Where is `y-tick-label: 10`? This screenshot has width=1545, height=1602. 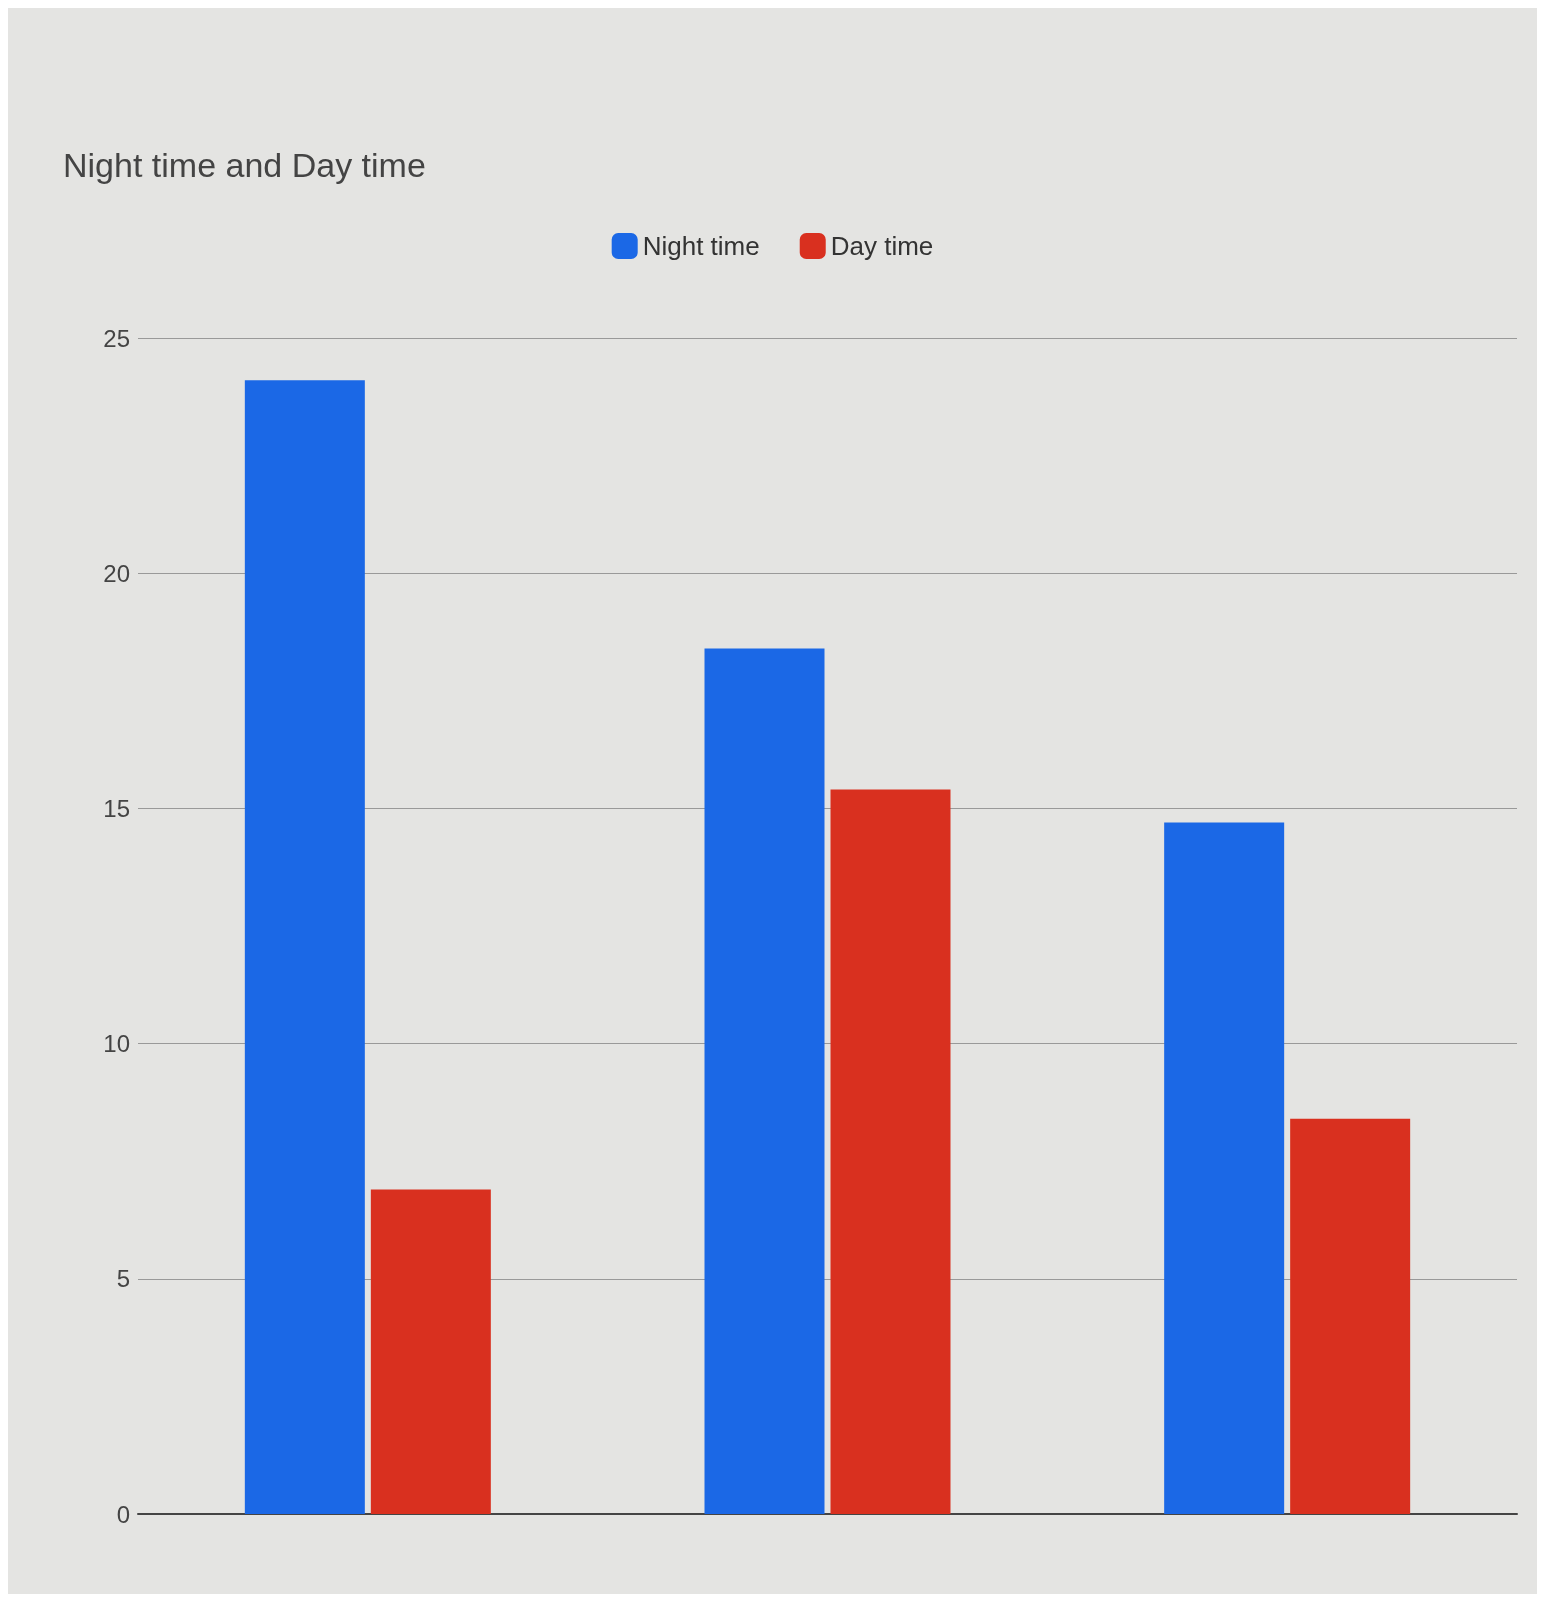
y-tick-label: 10 is located at coordinates (116, 1044).